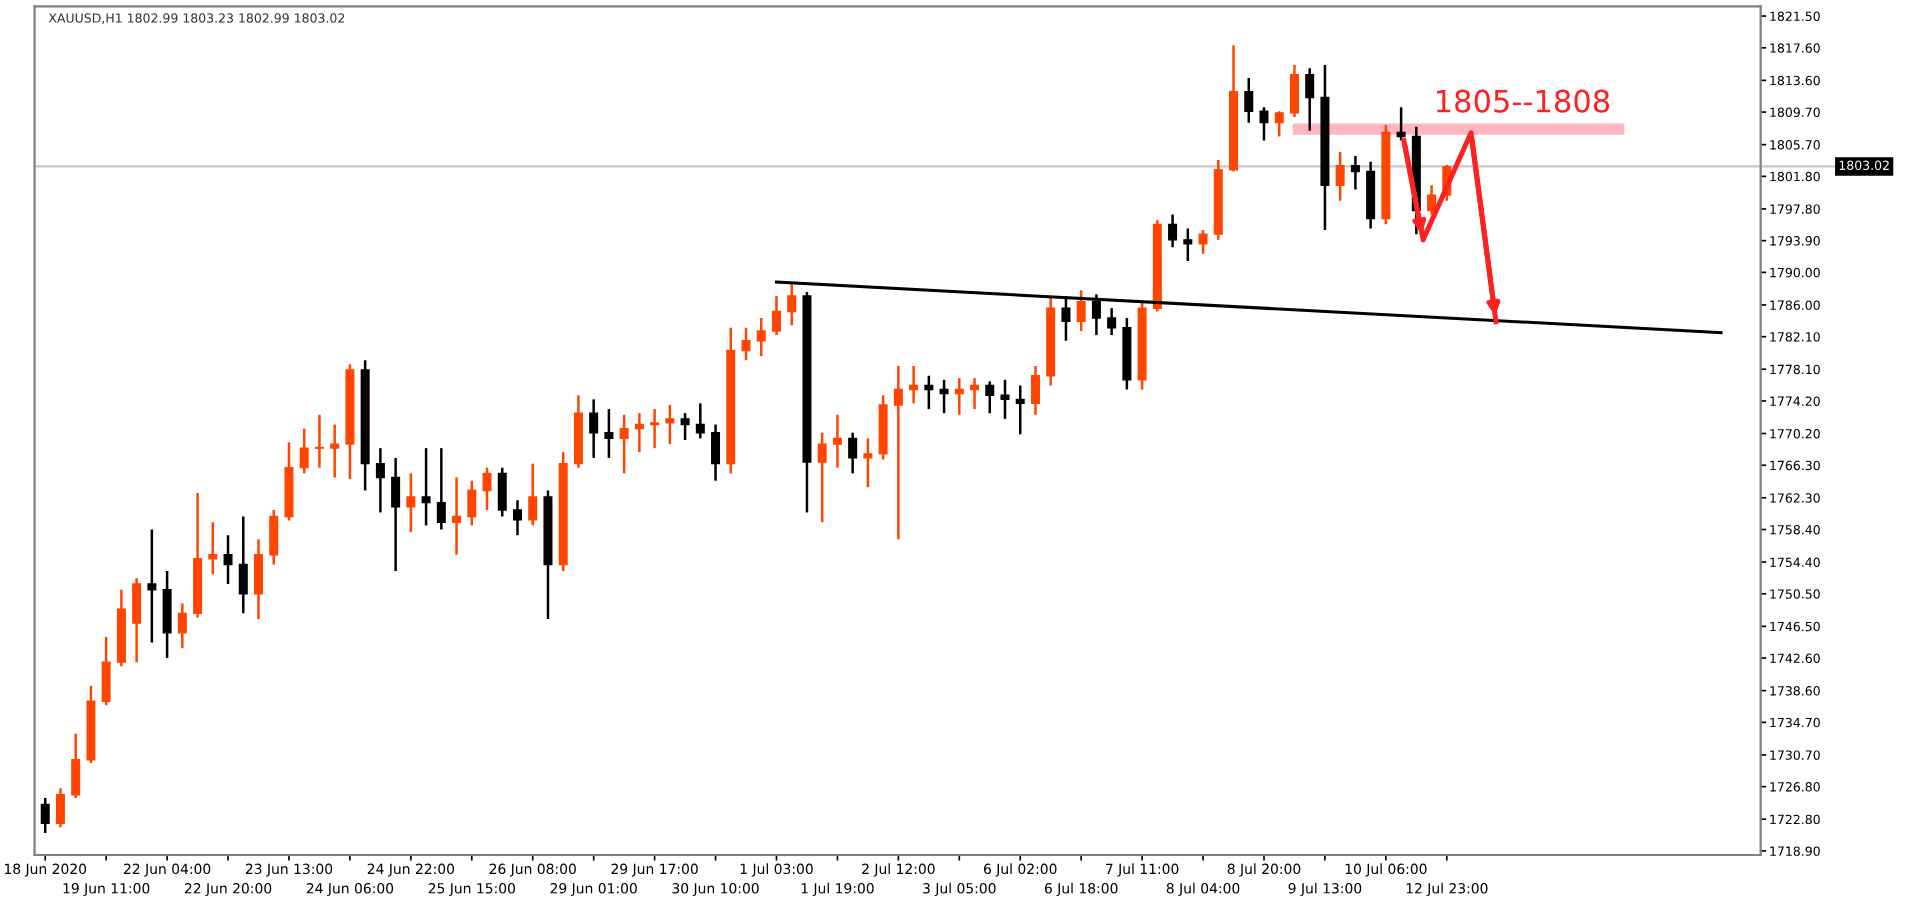 The image size is (1920, 900). Describe the element at coordinates (1523, 101) in the screenshot. I see `band-label: 1805--1808` at that location.